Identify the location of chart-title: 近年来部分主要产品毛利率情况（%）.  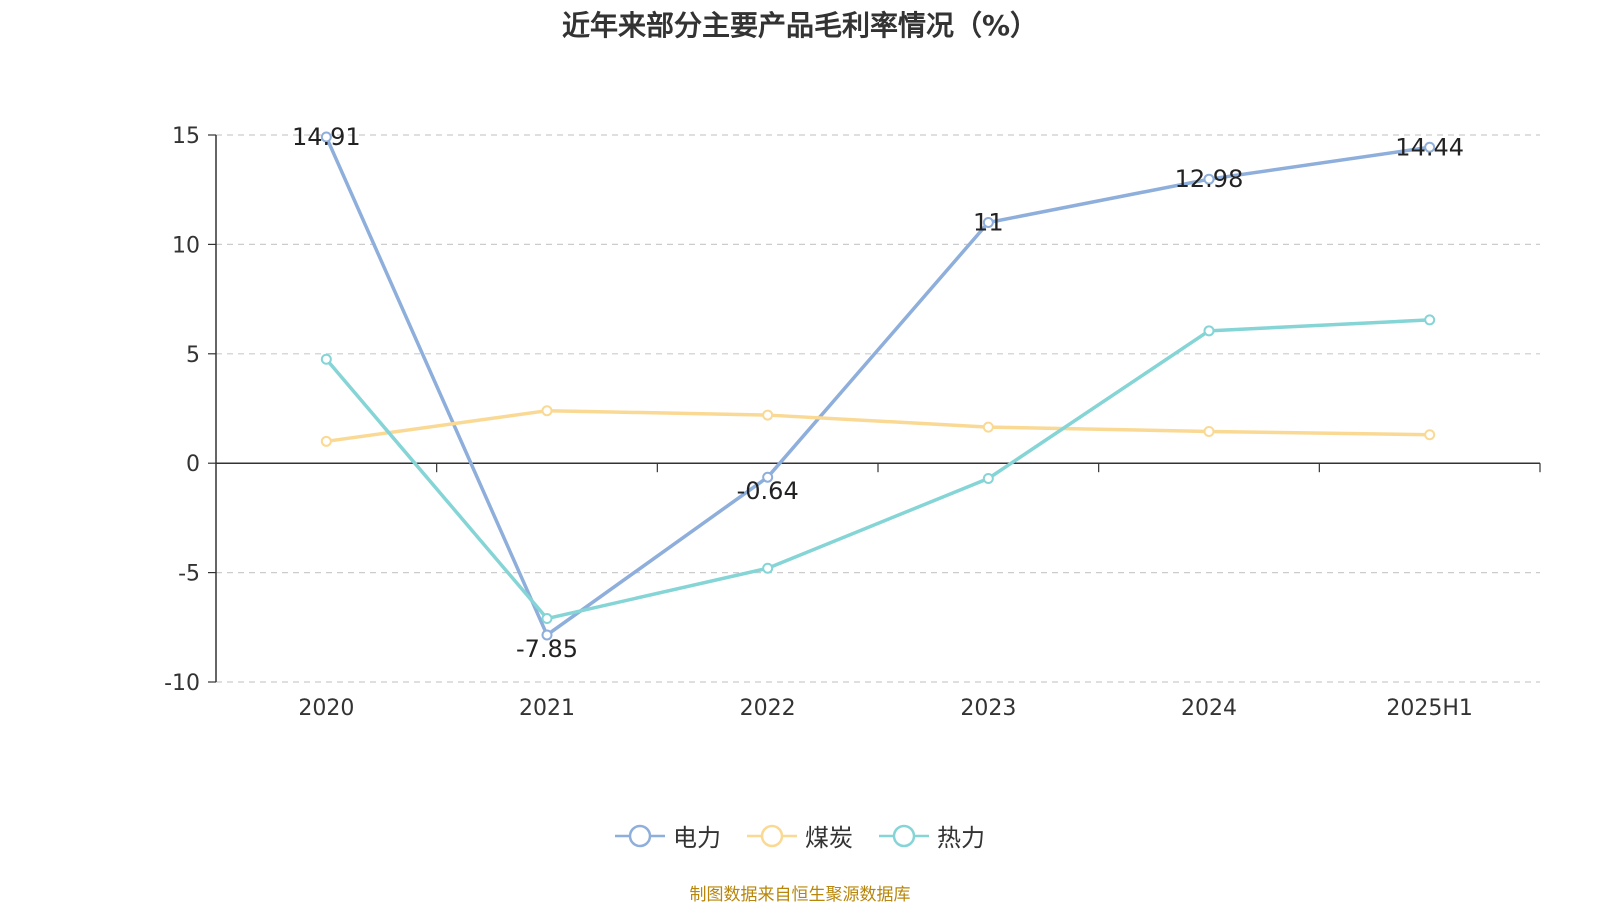
(800, 25).